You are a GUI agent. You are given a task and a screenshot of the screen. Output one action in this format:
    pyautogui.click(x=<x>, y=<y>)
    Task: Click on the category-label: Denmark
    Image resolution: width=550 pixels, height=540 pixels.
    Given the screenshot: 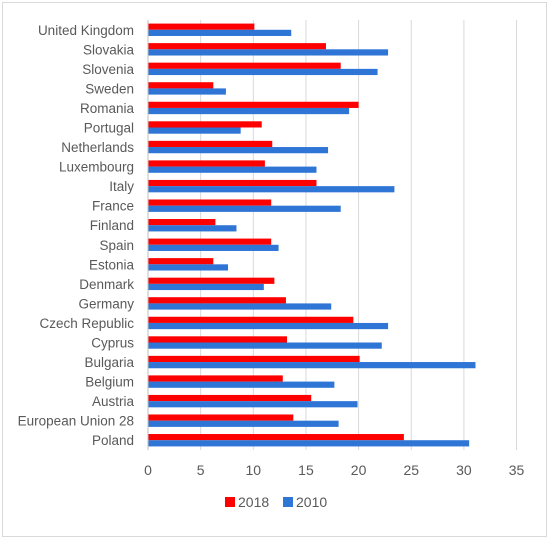 What is the action you would take?
    pyautogui.click(x=106, y=284)
    